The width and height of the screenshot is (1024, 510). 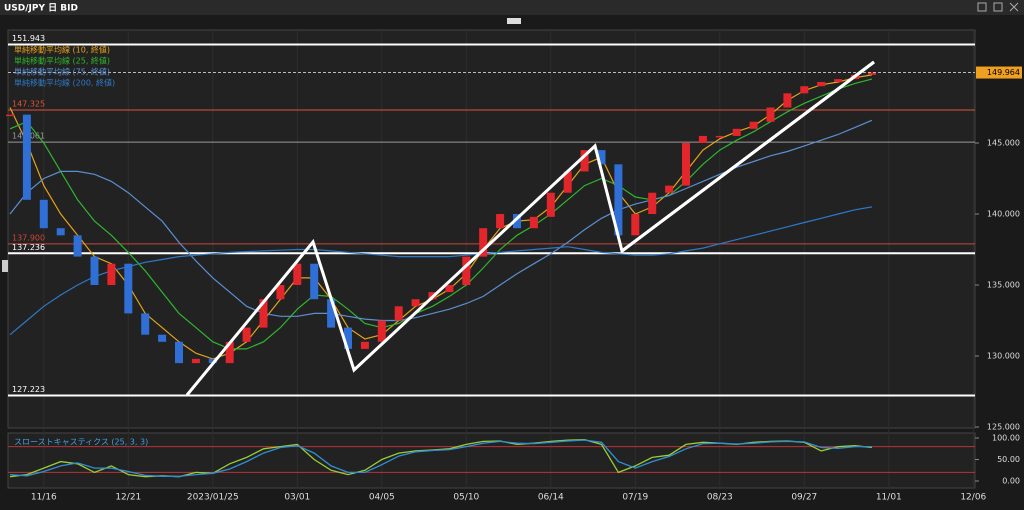 What do you see at coordinates (62, 61) in the screenshot?
I see `legend-entry: 単純移動平均線 (25, 終値)` at bounding box center [62, 61].